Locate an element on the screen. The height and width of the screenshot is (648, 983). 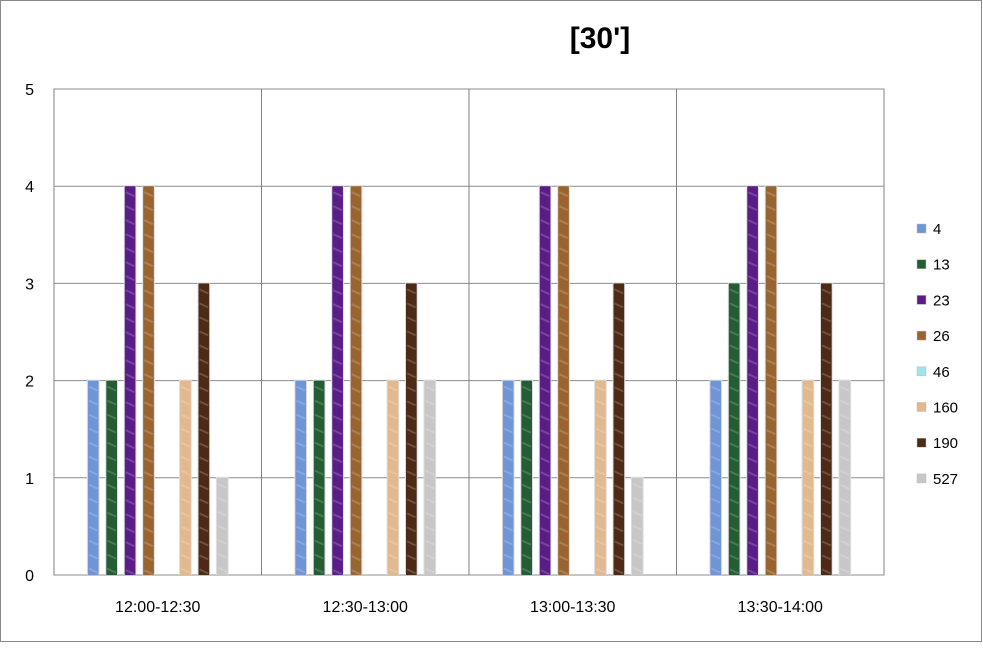
legend-label-160: 160 is located at coordinates (945, 408).